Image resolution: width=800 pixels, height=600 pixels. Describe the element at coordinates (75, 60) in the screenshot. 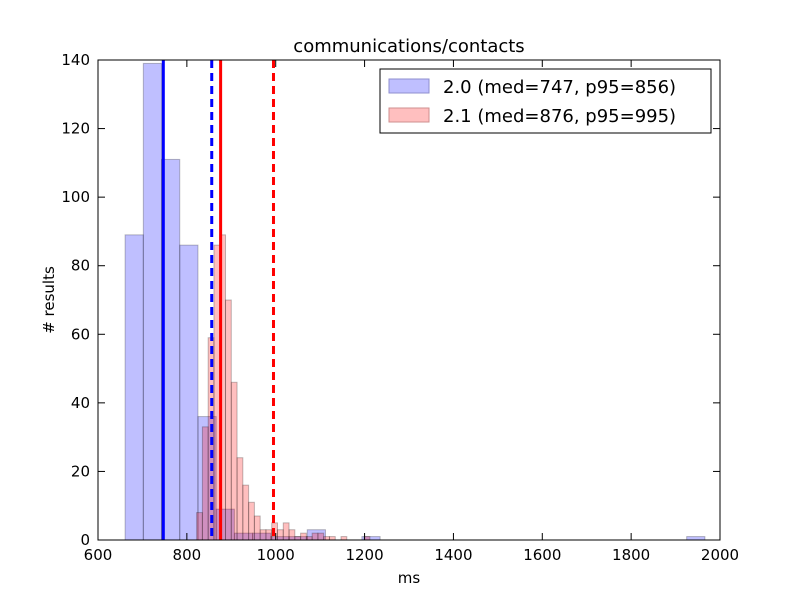

I see `y-tick-label-7: 140` at that location.